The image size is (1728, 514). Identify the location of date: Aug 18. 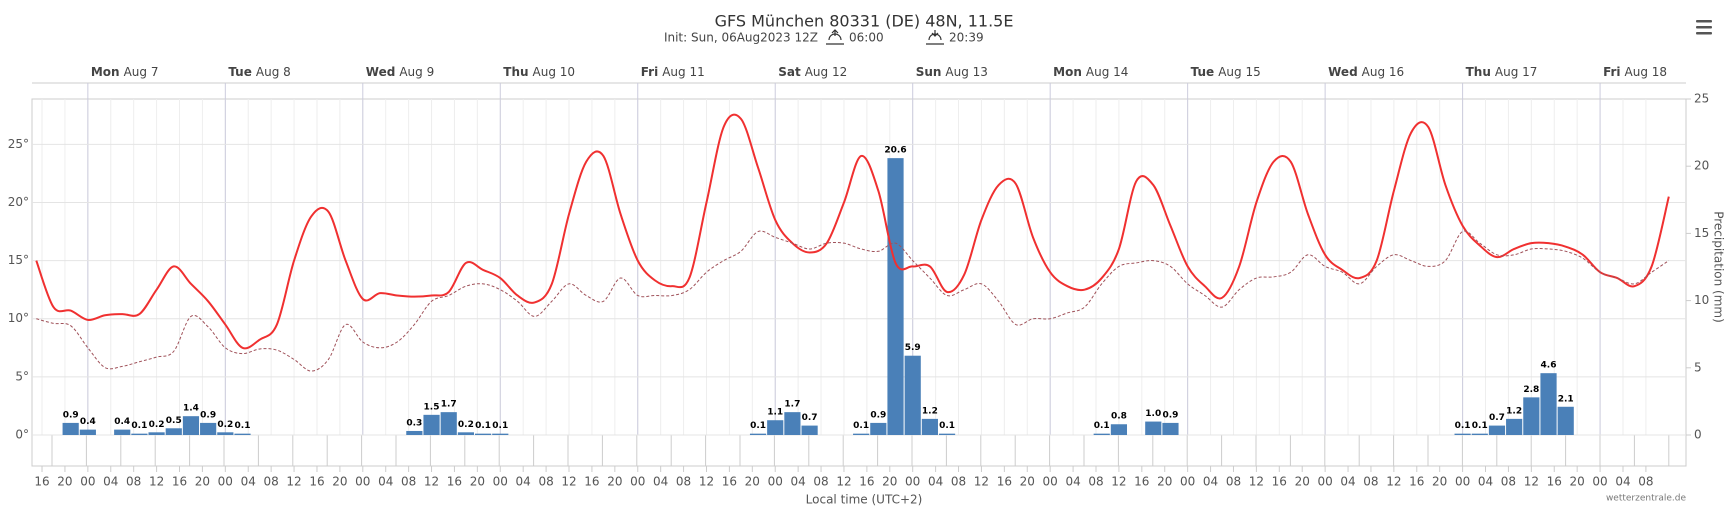
(1646, 72).